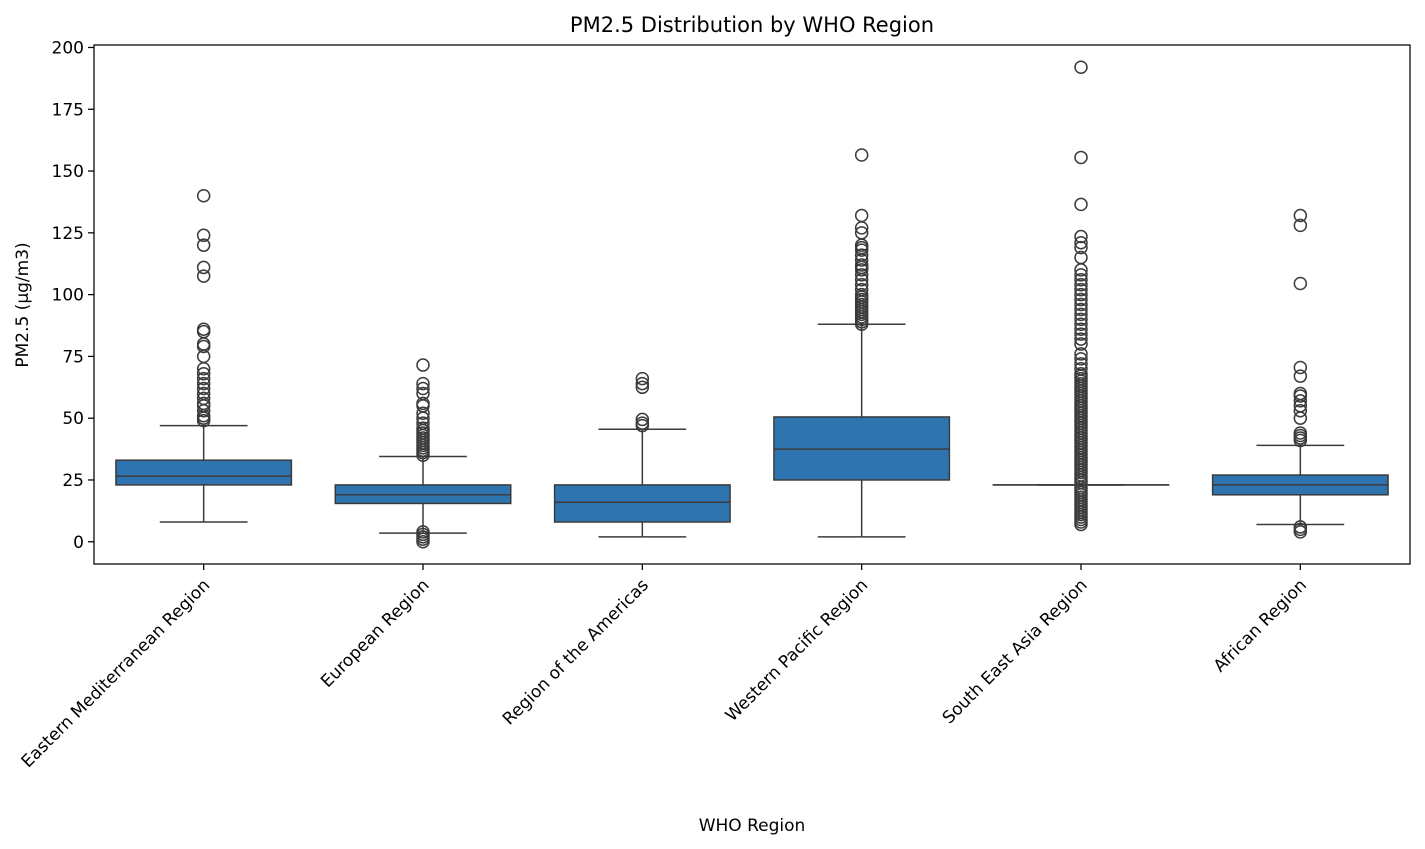  I want to click on y-tick-label: 175, so click(68, 110).